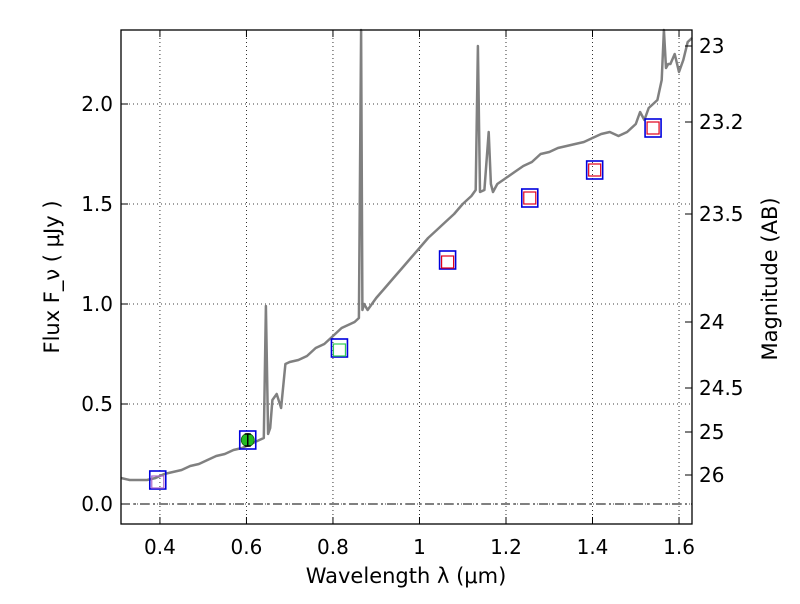  What do you see at coordinates (711, 322) in the screenshot?
I see `magnitude-tick-label: 24` at bounding box center [711, 322].